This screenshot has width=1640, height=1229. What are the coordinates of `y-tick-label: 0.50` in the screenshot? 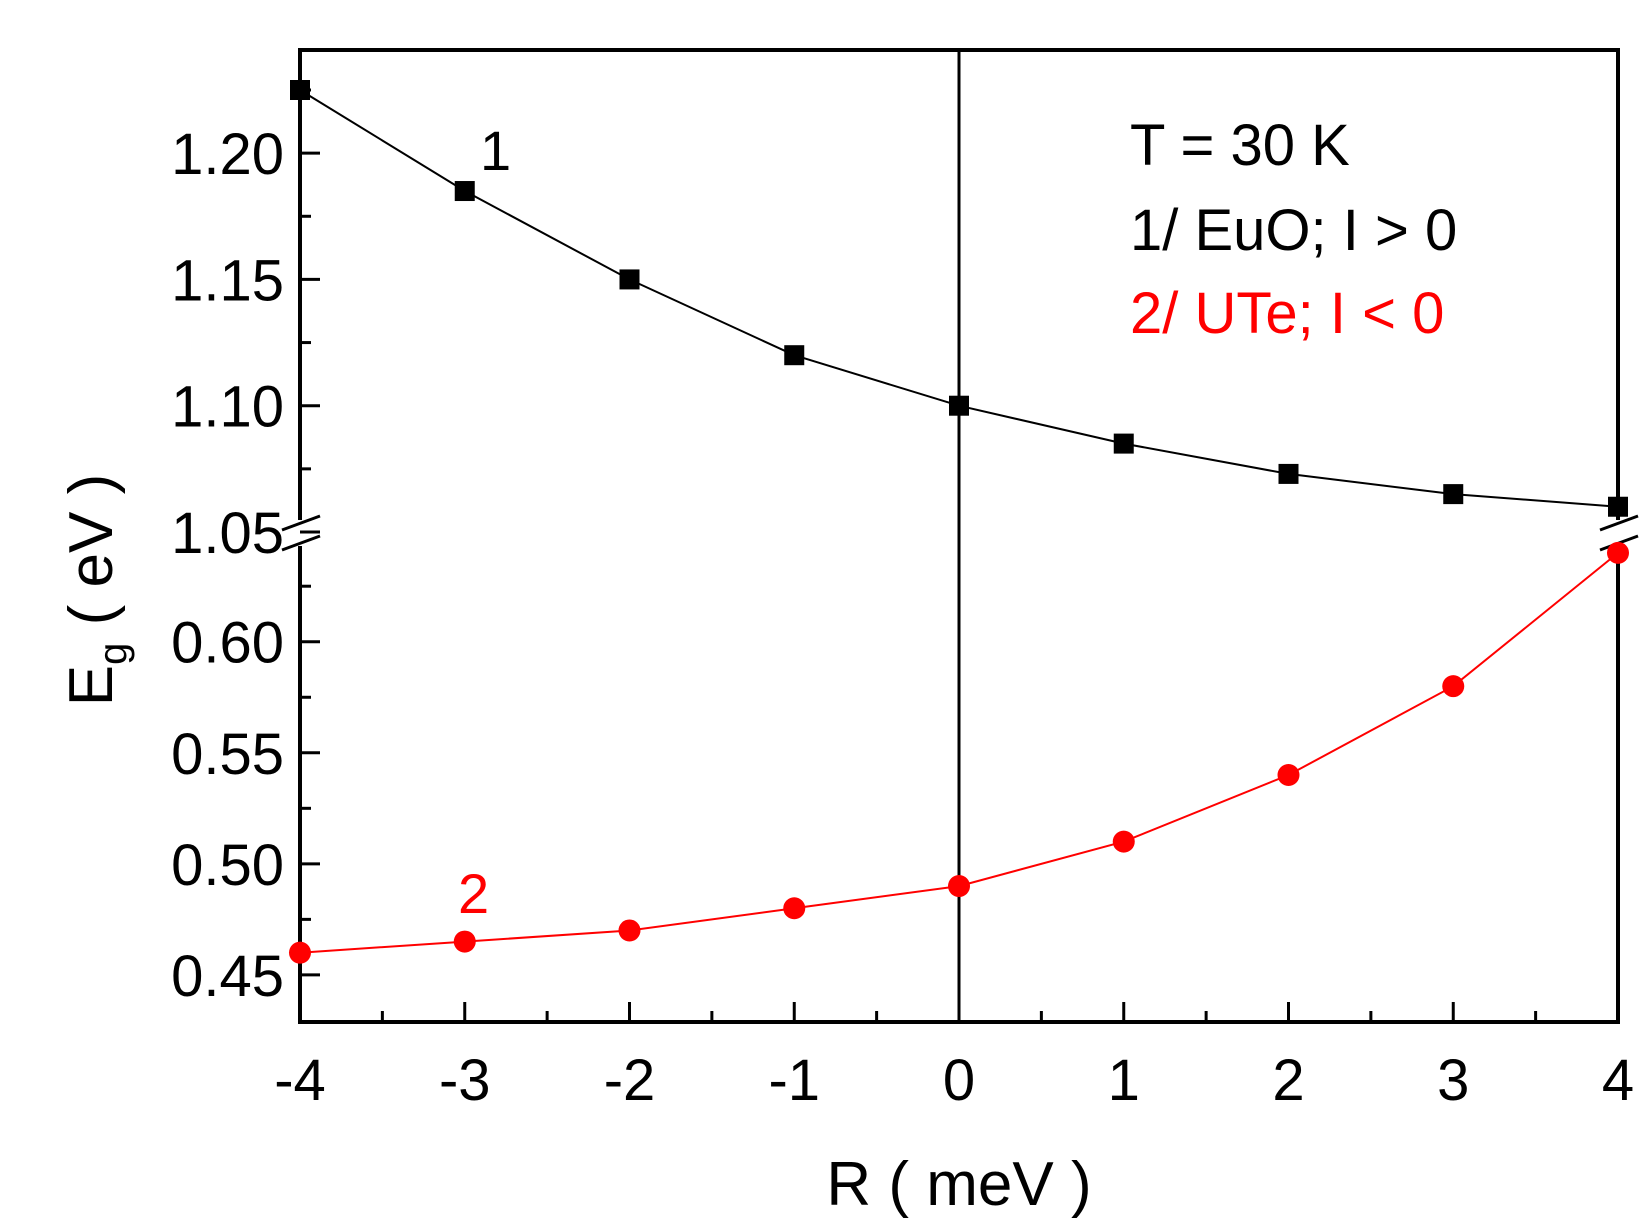 It's located at (227, 865).